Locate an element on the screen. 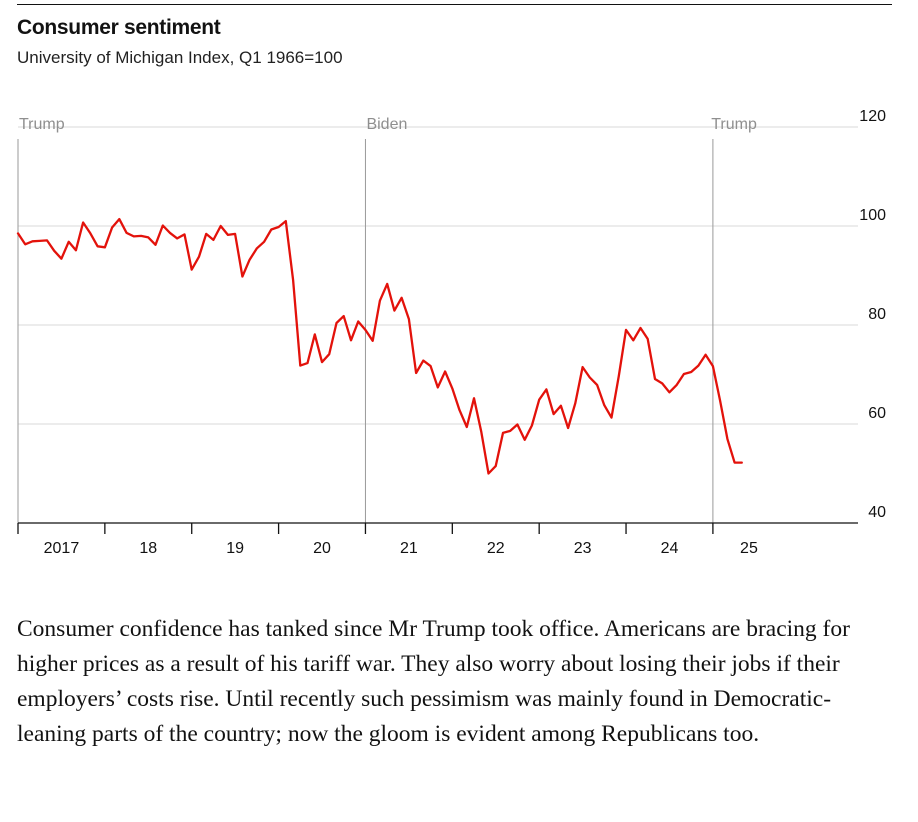 This screenshot has height=822, width=918. y-tick-label-80: 80 is located at coordinates (877, 314).